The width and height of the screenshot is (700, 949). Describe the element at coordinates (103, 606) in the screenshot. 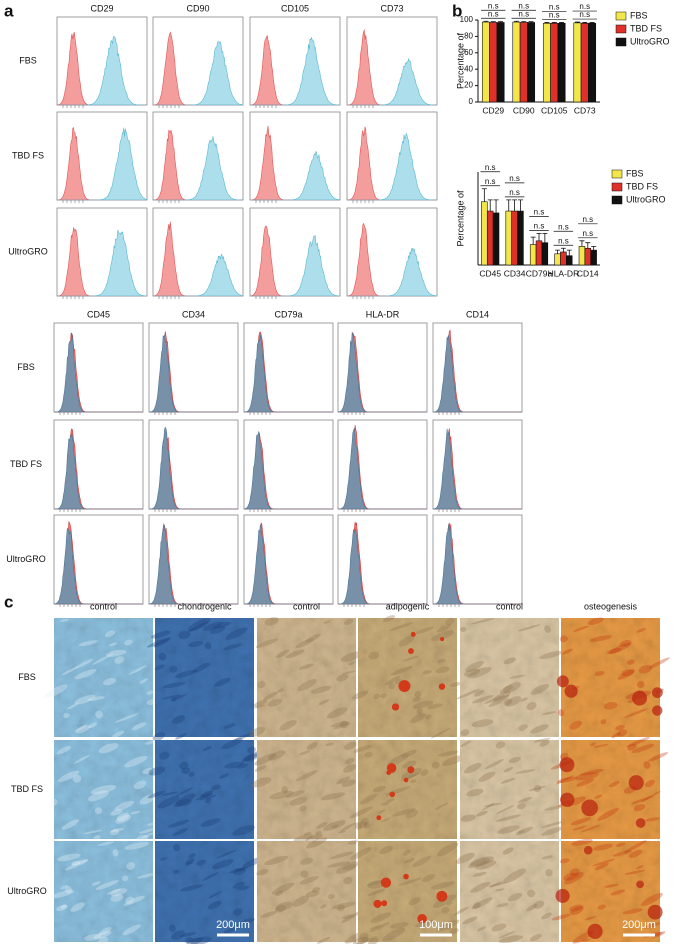

I see `column-header: control` at that location.